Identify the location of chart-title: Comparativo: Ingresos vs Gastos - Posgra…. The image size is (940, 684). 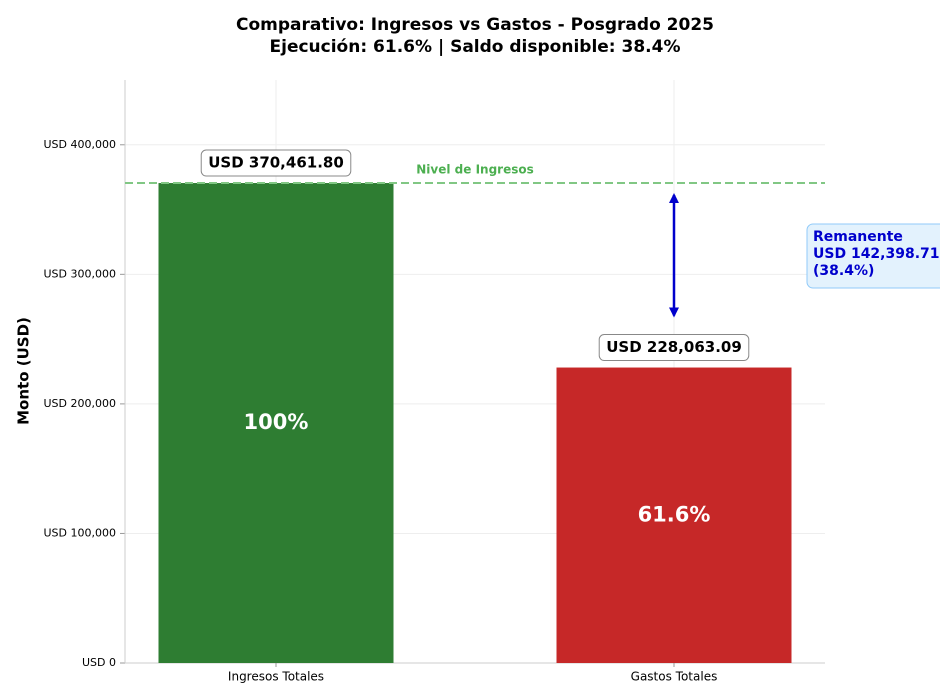
(475, 25).